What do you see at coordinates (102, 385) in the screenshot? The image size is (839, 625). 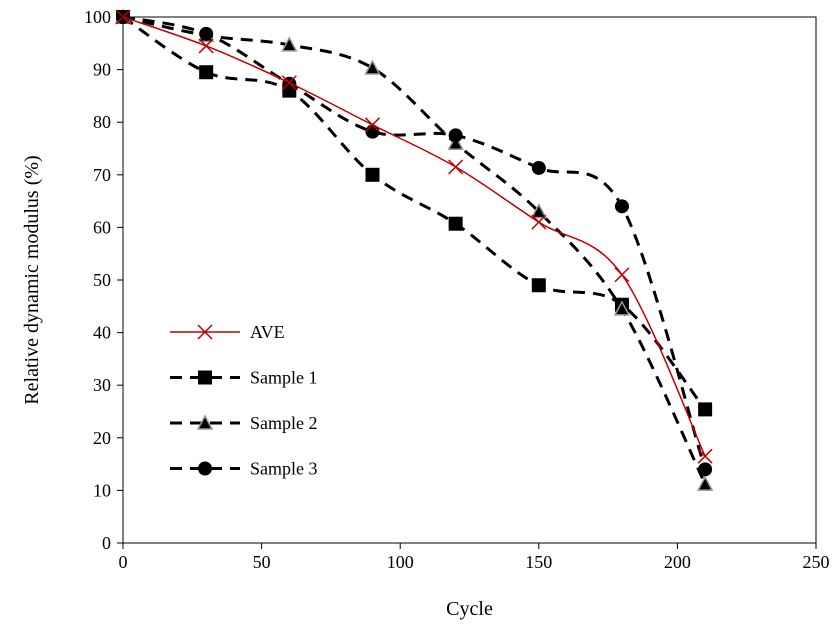 I see `y-tick-label: 30` at bounding box center [102, 385].